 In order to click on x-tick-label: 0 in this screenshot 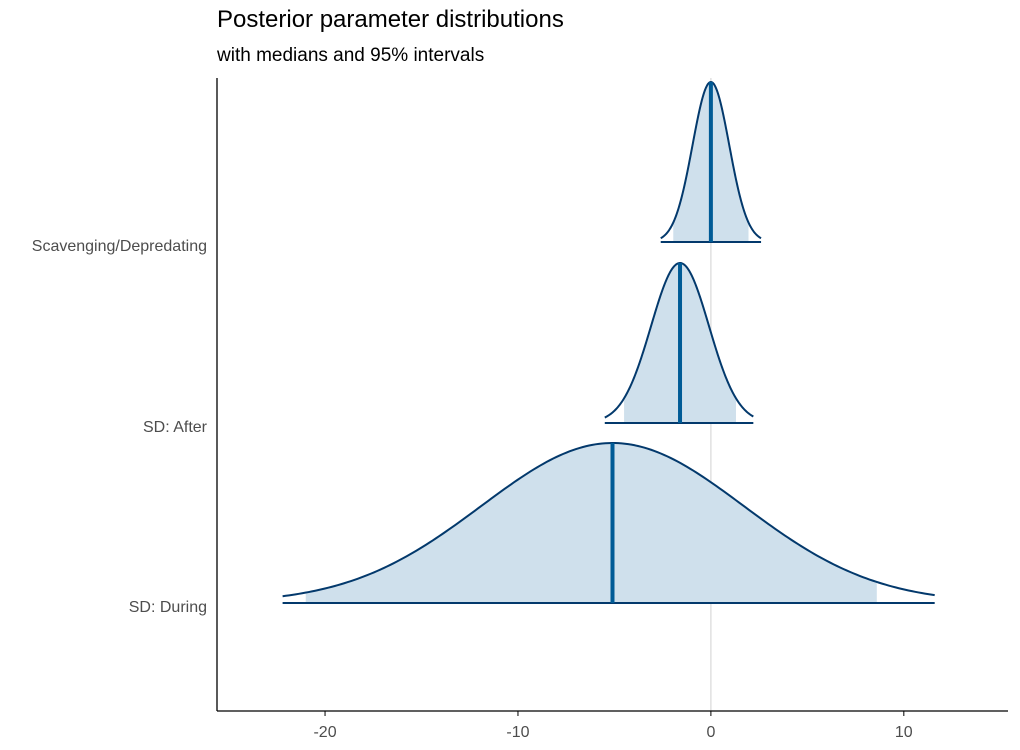, I will do `click(710, 732)`.